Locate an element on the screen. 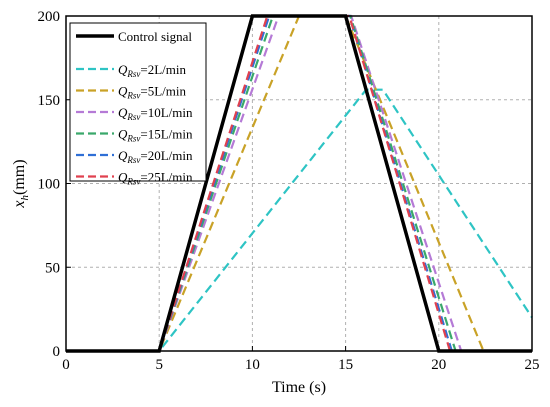 The image size is (550, 407). x-tick-label: 15 is located at coordinates (345, 365).